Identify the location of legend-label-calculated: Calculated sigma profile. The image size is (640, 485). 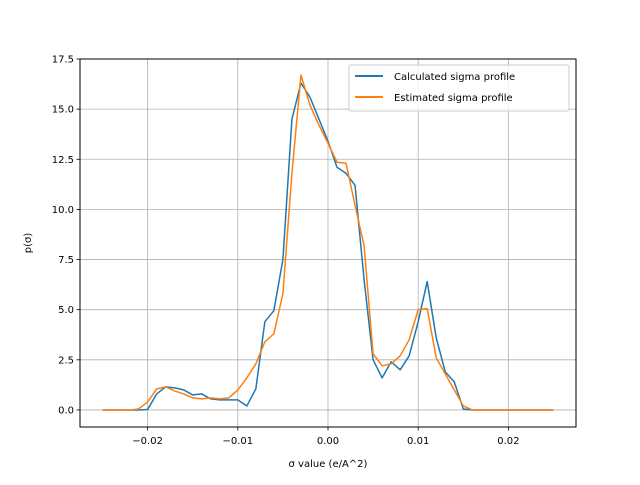
(454, 77).